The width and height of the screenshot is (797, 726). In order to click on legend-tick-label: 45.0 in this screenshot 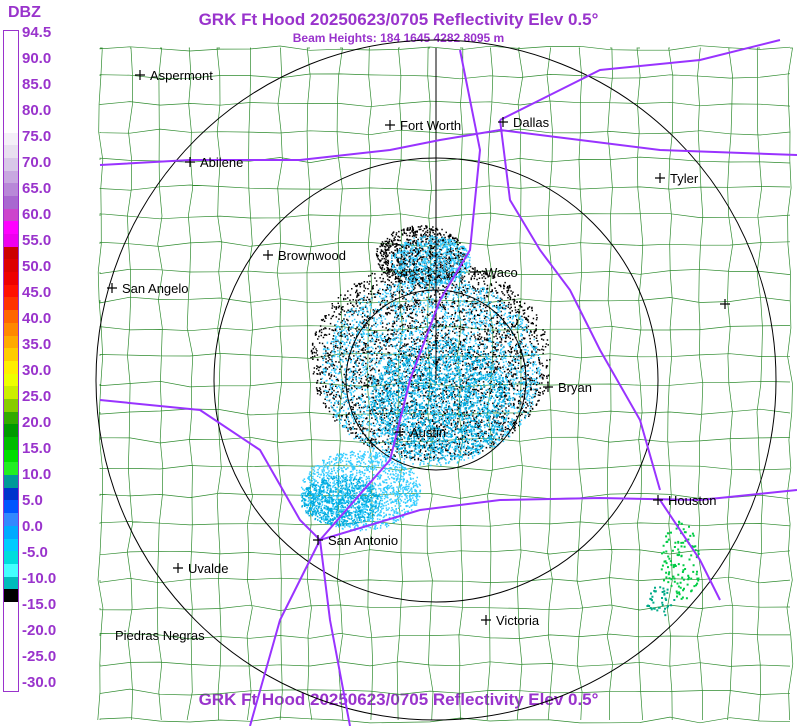, I will do `click(37, 292)`.